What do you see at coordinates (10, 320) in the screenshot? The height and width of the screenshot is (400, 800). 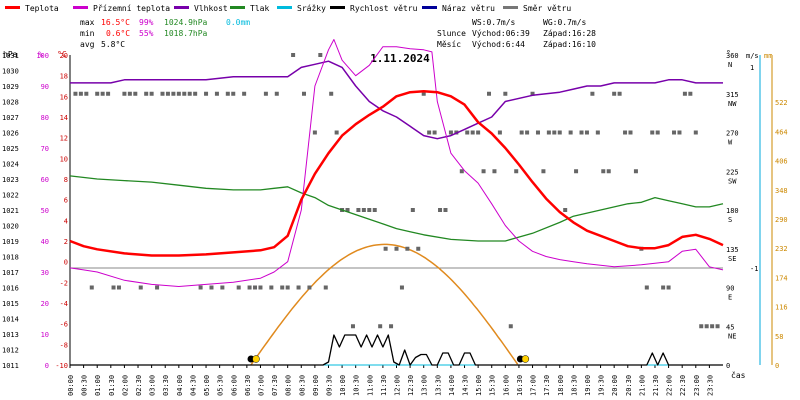 I see `pressure-tick-label: 1014` at bounding box center [10, 320].